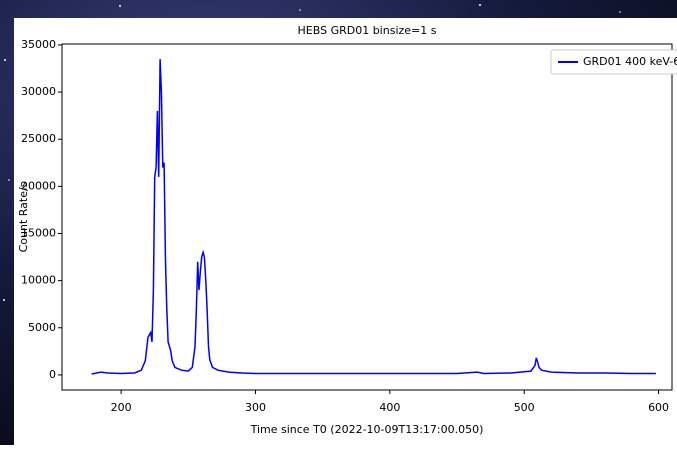 The height and width of the screenshot is (449, 677). What do you see at coordinates (38, 44) in the screenshot?
I see `y-tick-label: 35000` at bounding box center [38, 44].